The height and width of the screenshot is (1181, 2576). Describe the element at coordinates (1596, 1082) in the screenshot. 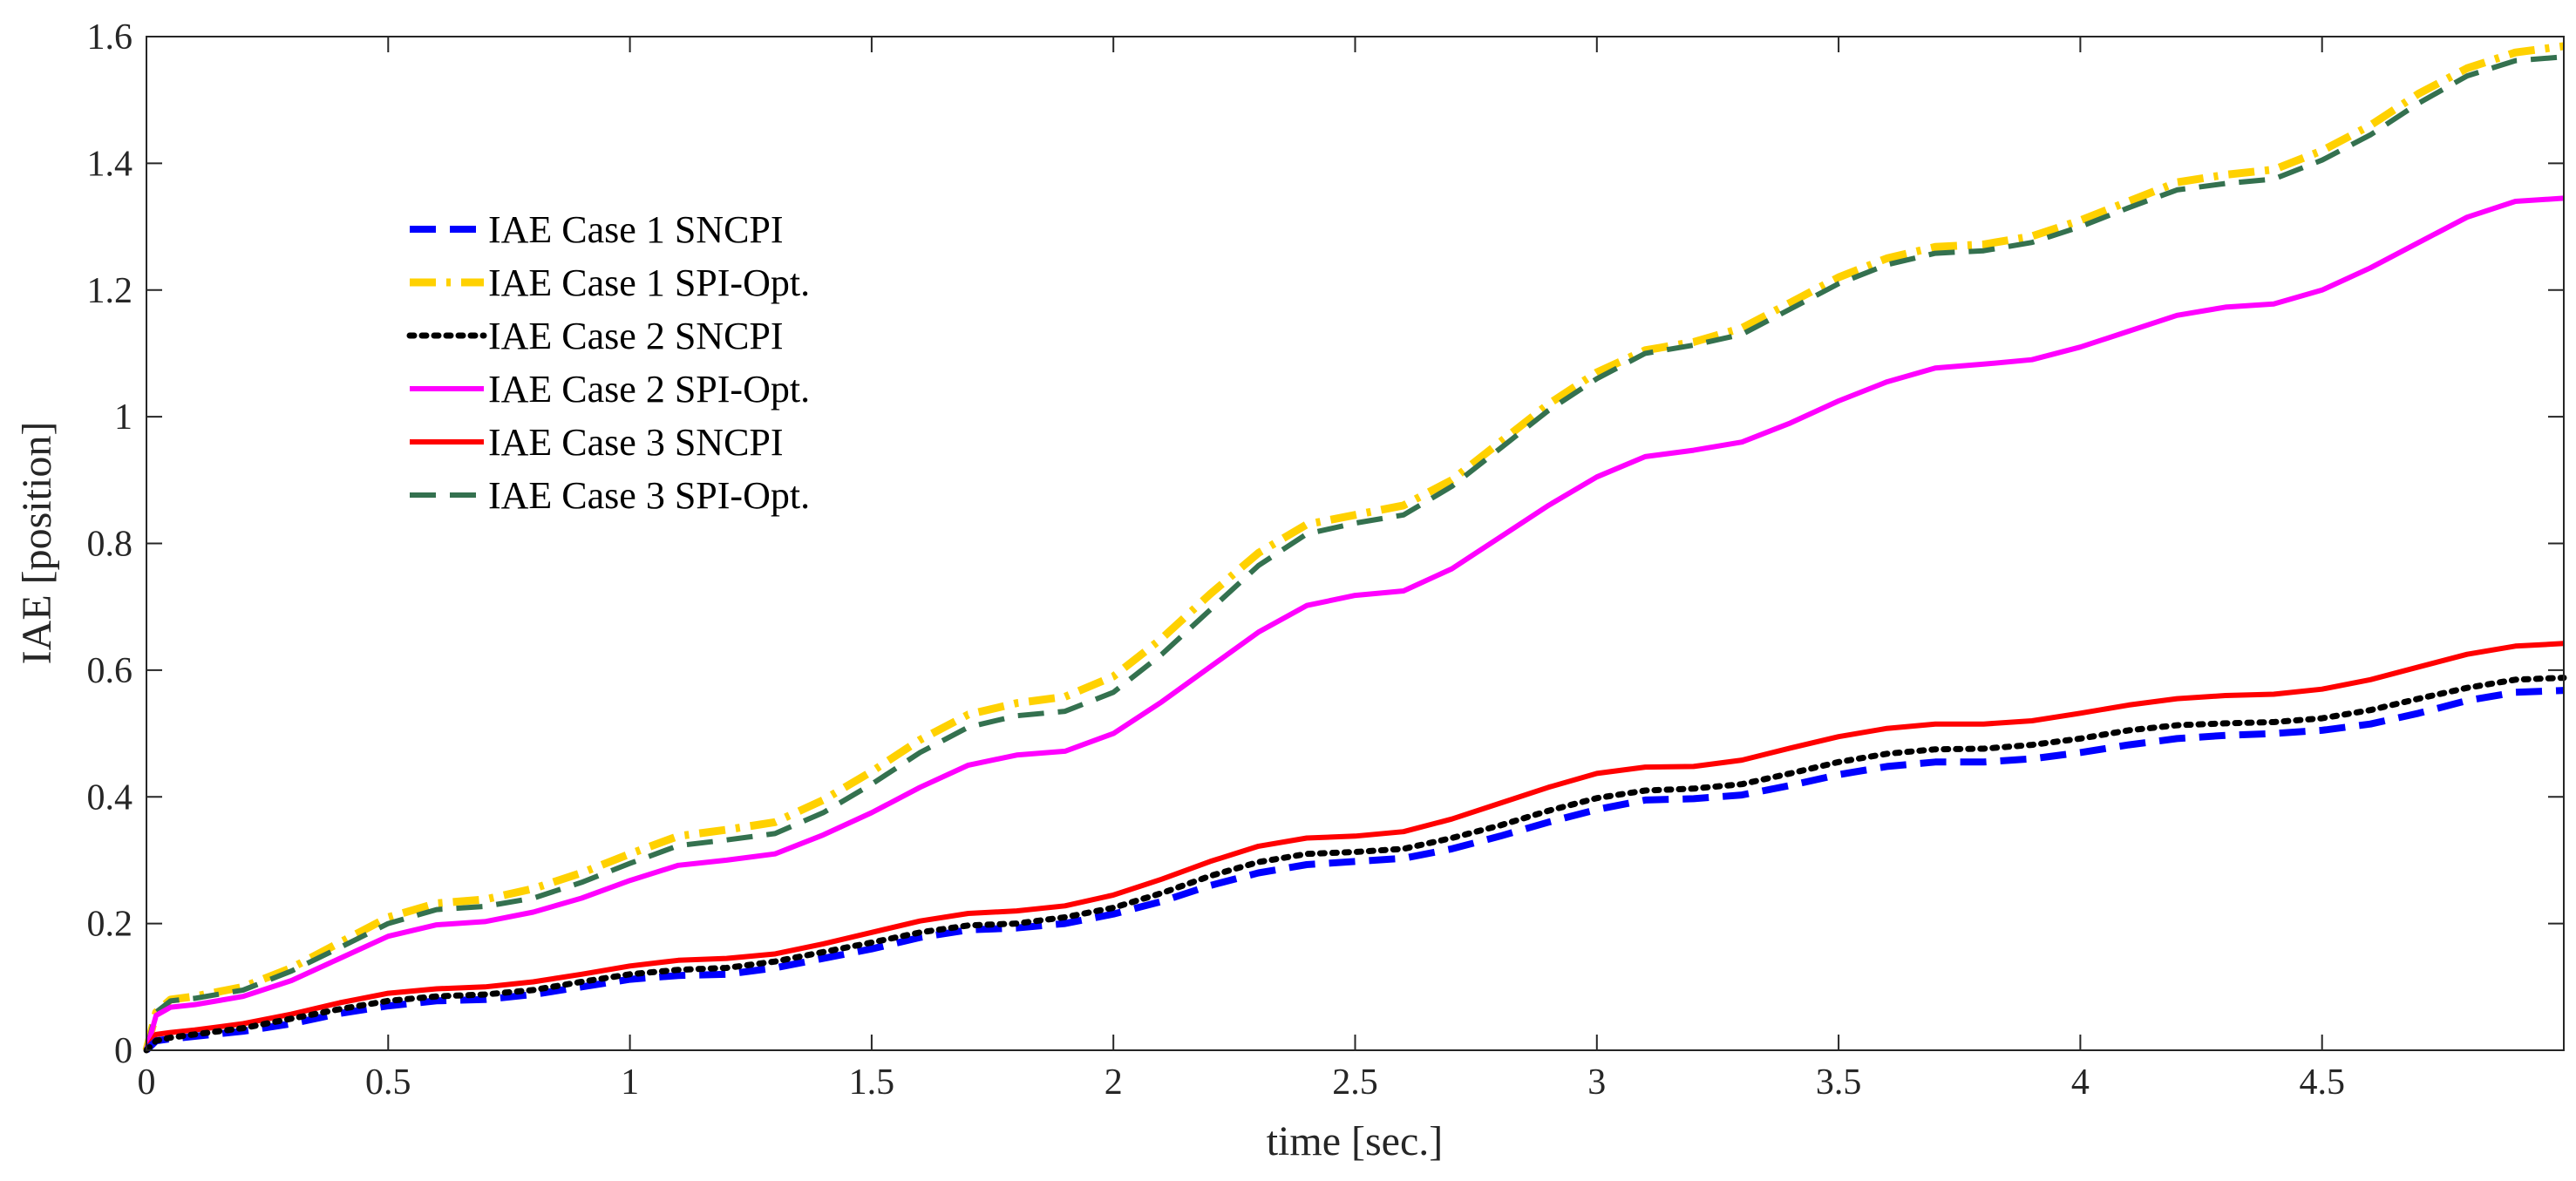

I see `x-tick-label: 3` at that location.